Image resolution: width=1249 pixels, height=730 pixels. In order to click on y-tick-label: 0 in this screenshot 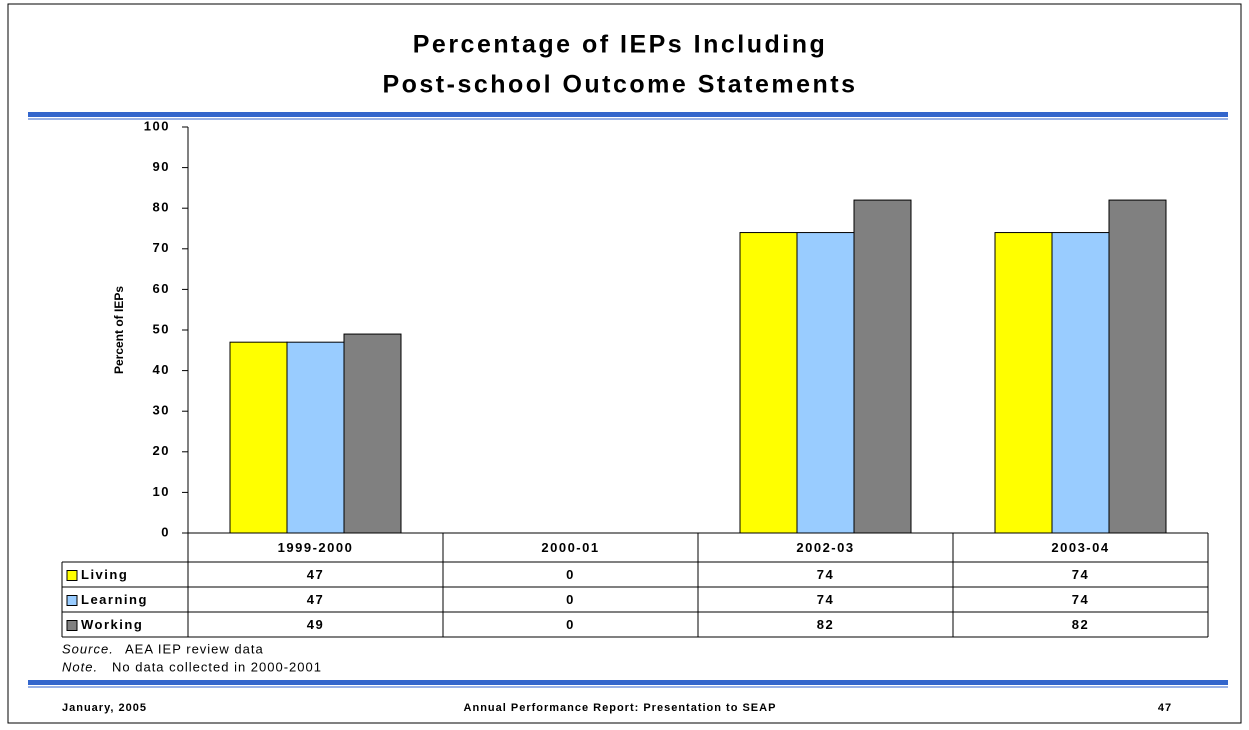, I will do `click(165, 531)`.